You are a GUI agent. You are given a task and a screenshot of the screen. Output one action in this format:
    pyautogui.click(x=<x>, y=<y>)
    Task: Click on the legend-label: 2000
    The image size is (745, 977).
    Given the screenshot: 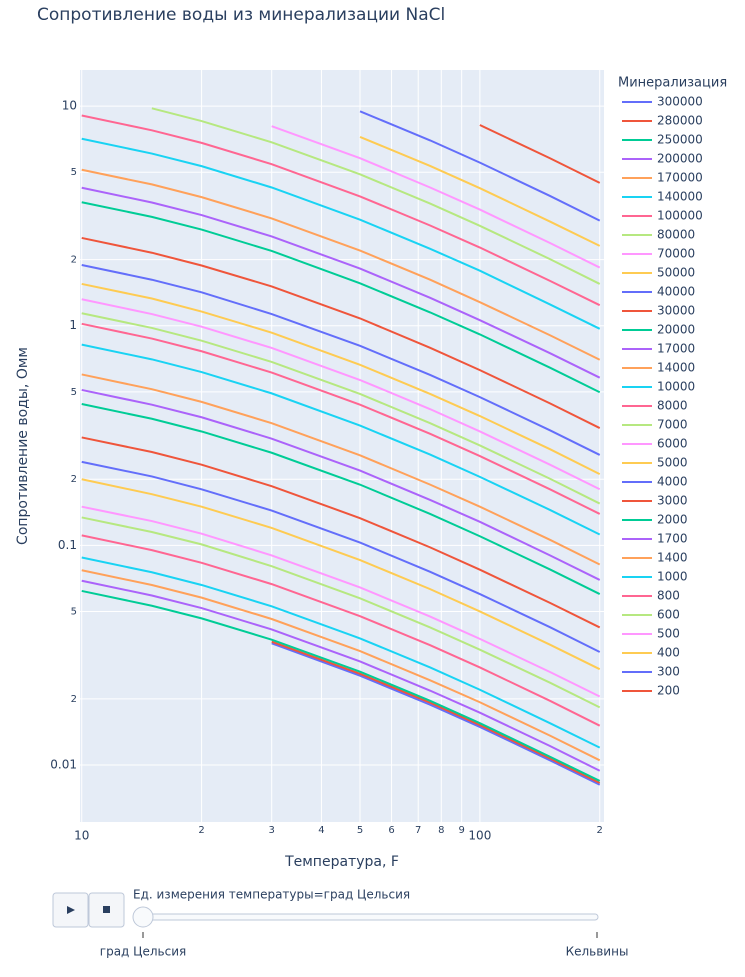 What is the action you would take?
    pyautogui.click(x=672, y=520)
    